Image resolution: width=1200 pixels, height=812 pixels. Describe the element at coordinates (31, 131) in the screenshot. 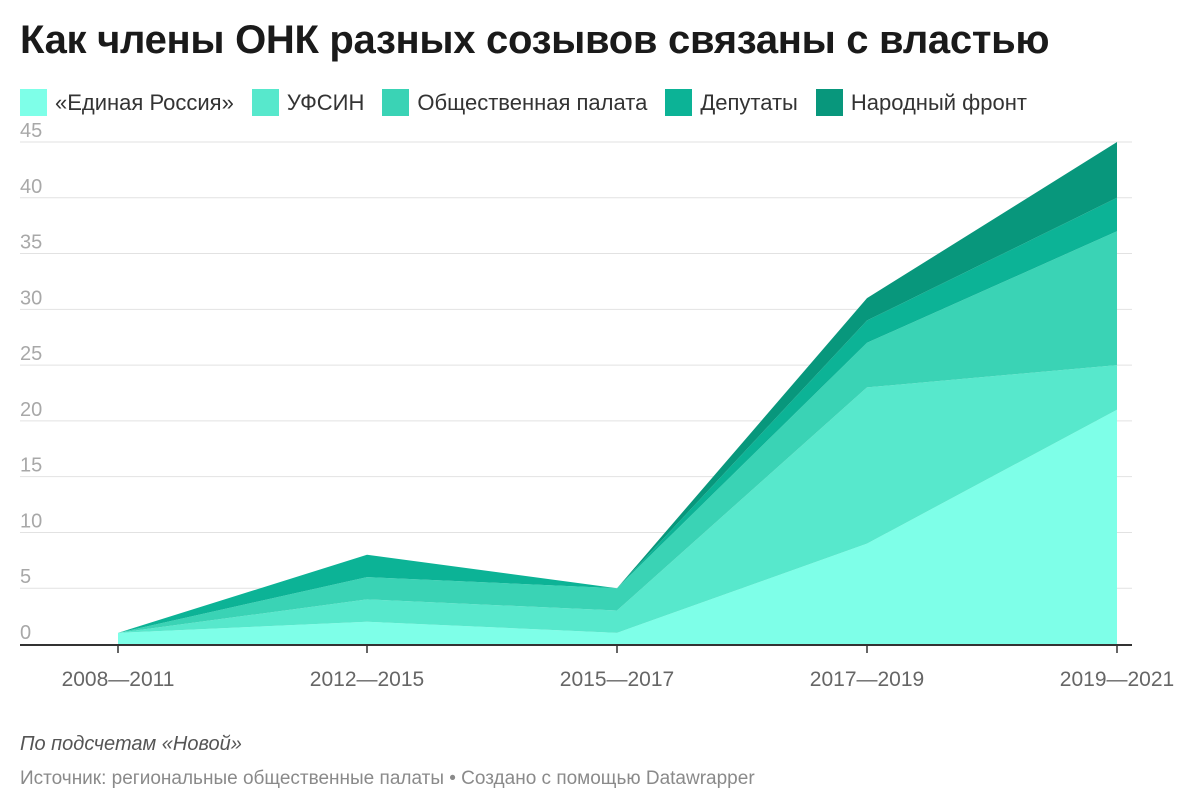

I see `y-tick-label: 45` at that location.